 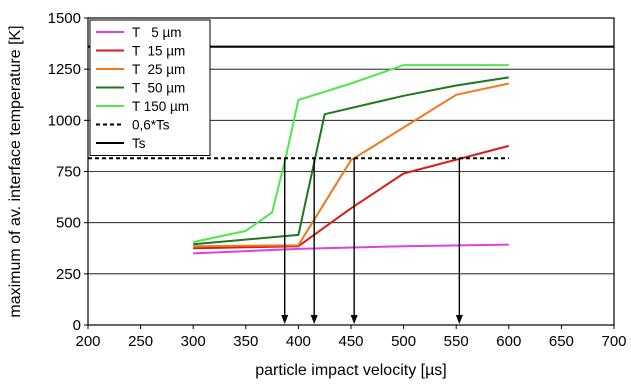 I want to click on x-tick-label: 450, so click(x=350, y=341).